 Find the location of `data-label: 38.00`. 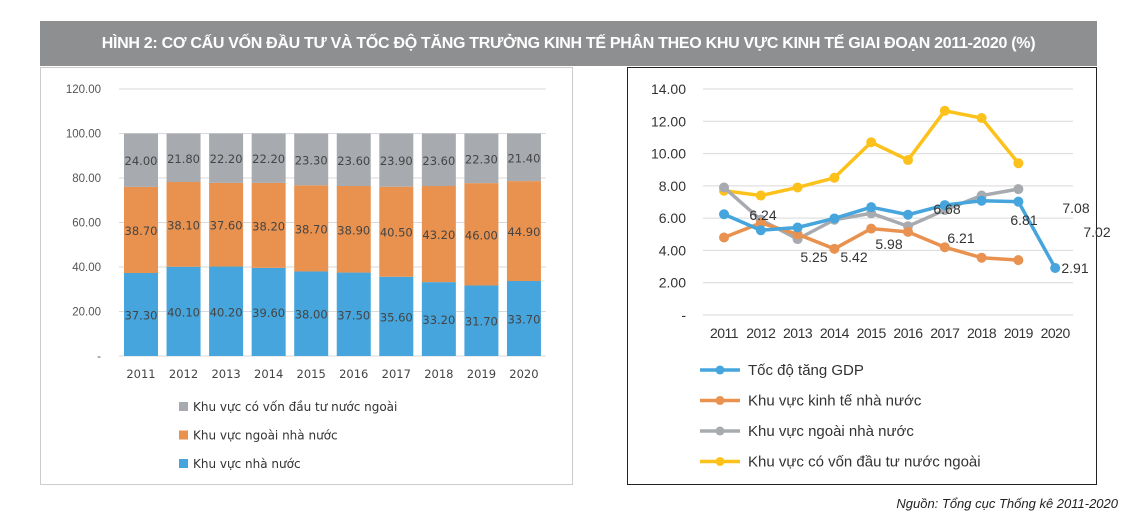

data-label: 38.00 is located at coordinates (311, 315).